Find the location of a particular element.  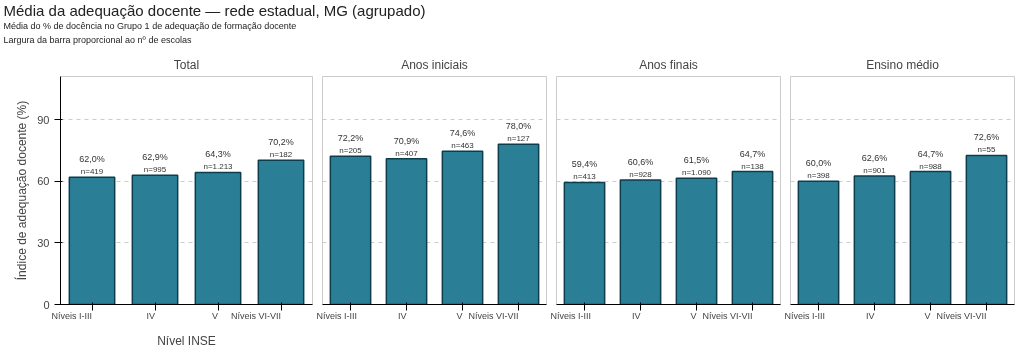

text: 70,2% n=182 is located at coordinates (281, 148).